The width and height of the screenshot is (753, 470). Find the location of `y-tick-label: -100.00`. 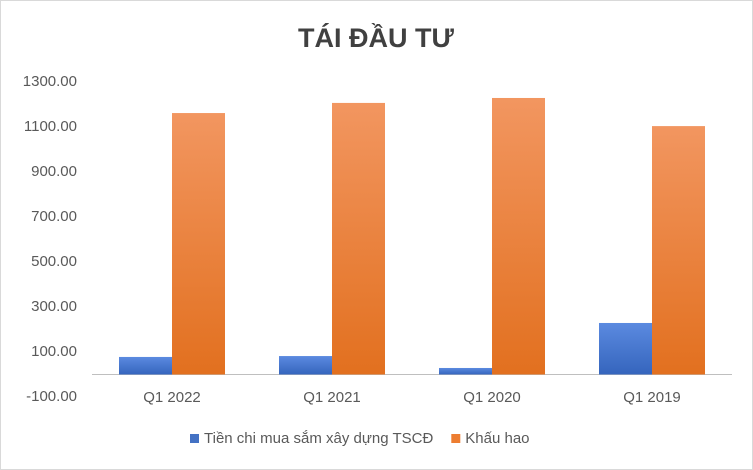

y-tick-label: -100.00 is located at coordinates (51, 396).